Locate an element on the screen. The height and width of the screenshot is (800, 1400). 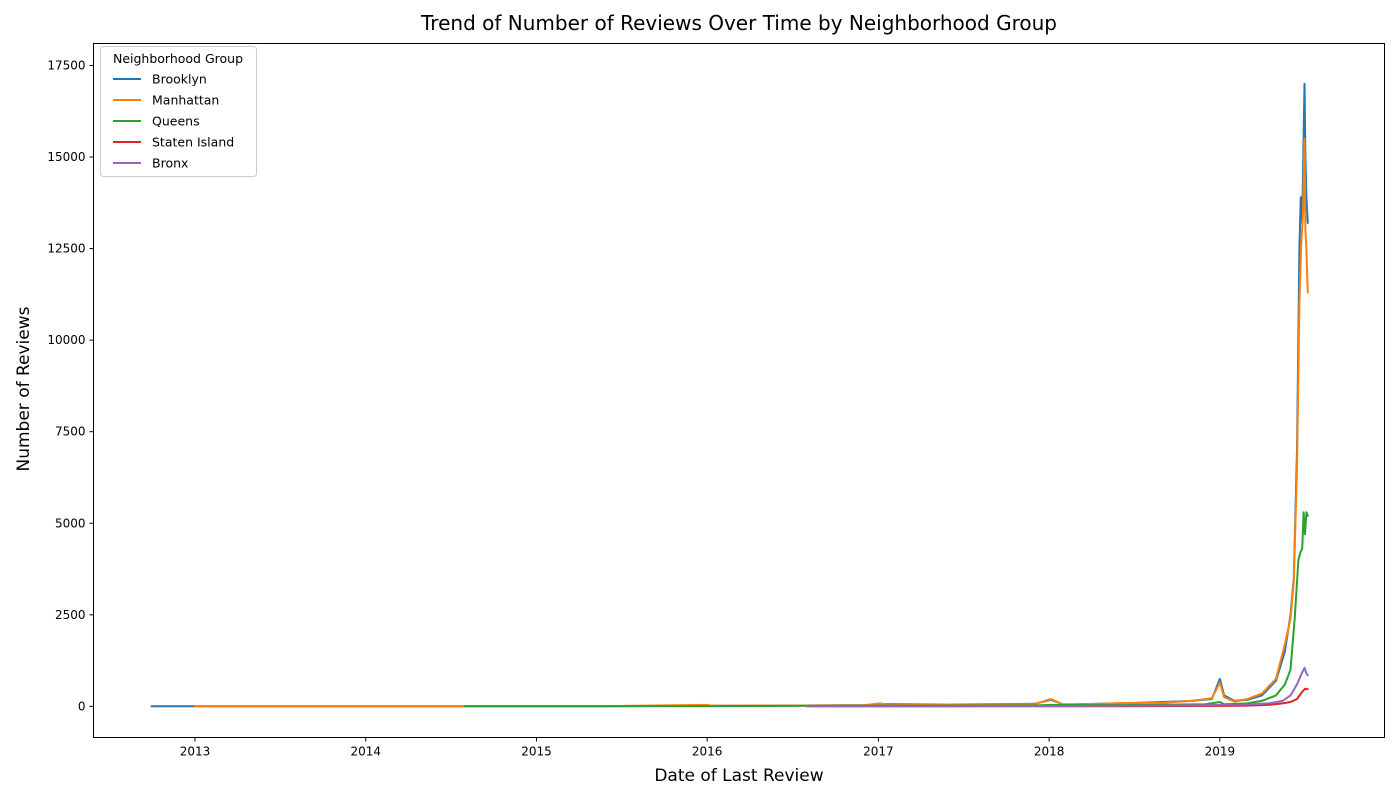
x-axis: 2013 2014 2015 2016 2017 2018 2019 is located at coordinates (708, 748).